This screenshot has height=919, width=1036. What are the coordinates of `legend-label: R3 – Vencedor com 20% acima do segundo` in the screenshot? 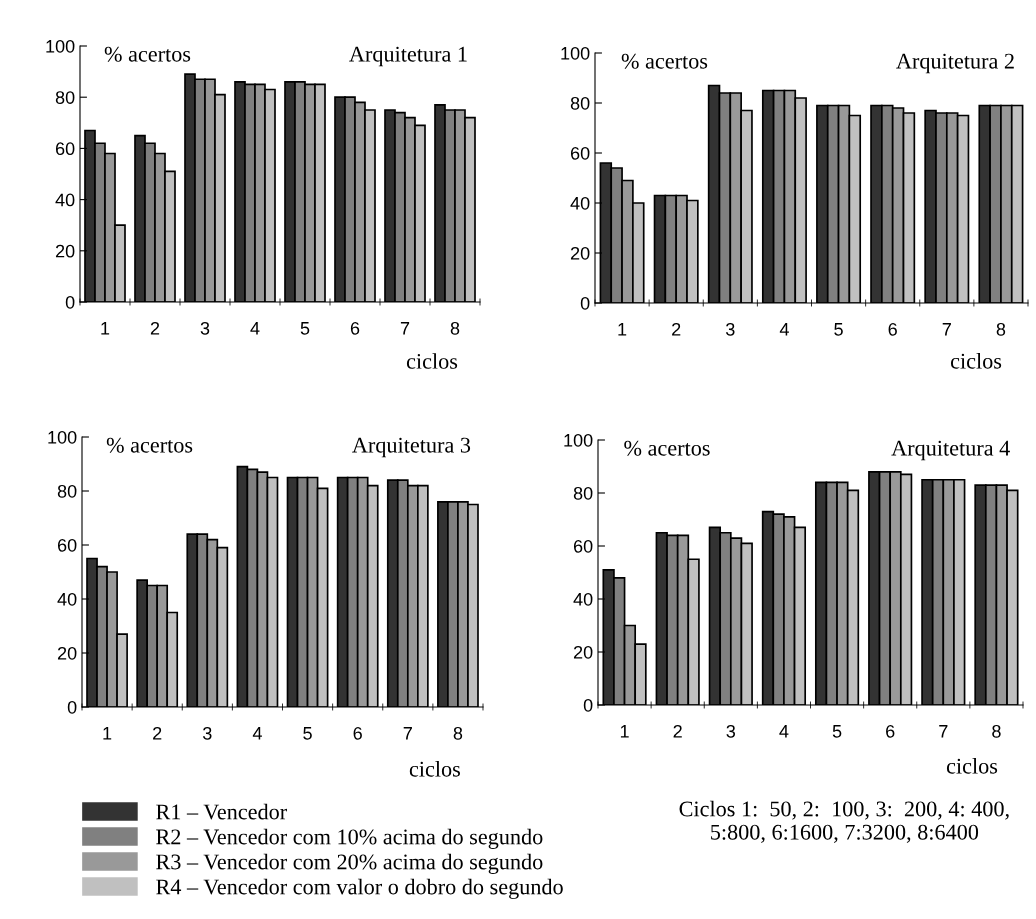 It's located at (349, 863).